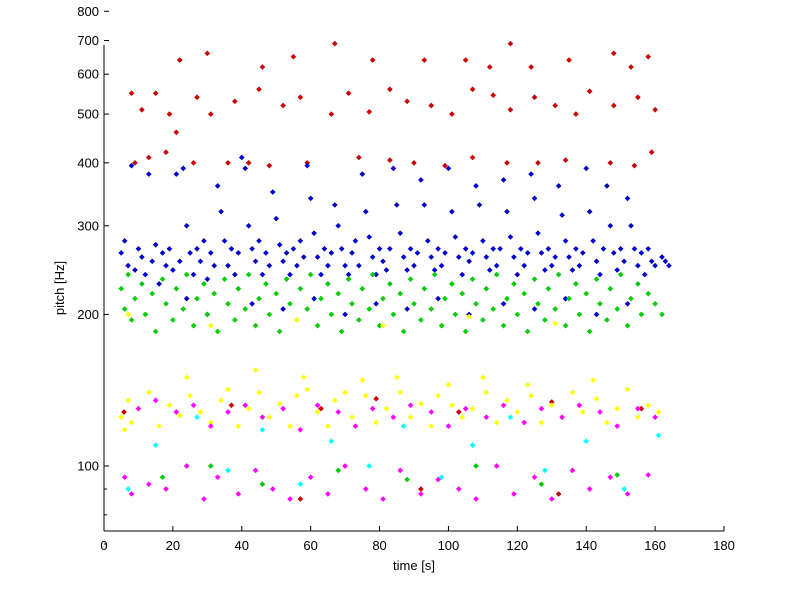 The image size is (800, 600). I want to click on x-tick-label: 180, so click(724, 545).